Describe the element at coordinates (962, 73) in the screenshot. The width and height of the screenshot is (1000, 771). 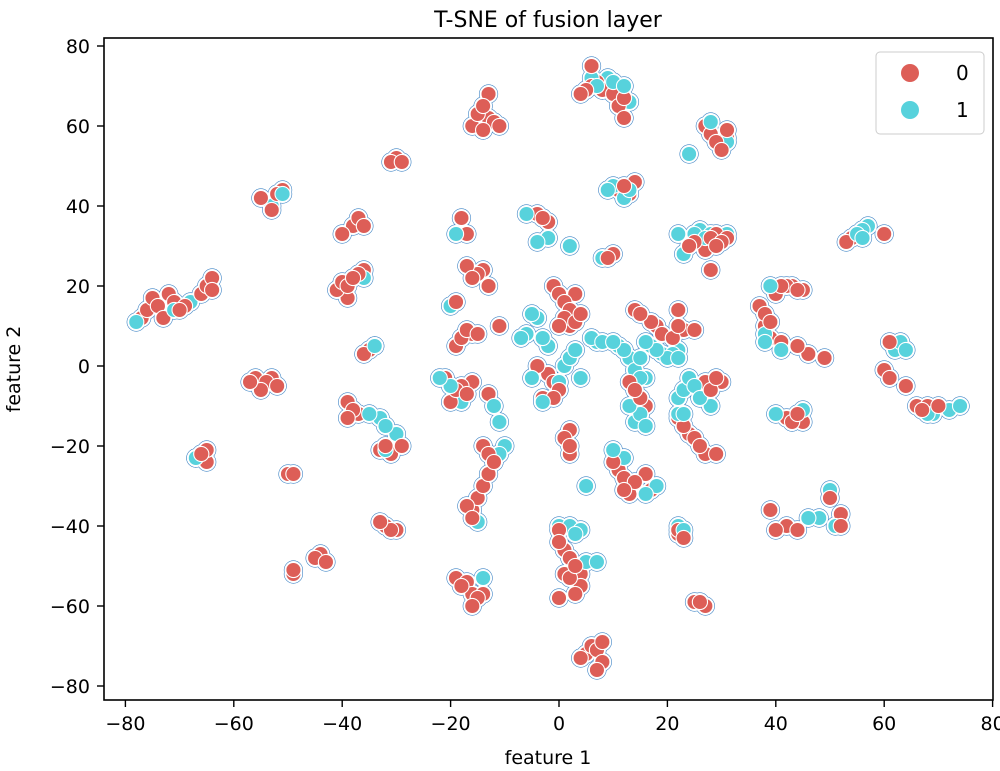
I see `legend-label-class-0: 0` at that location.